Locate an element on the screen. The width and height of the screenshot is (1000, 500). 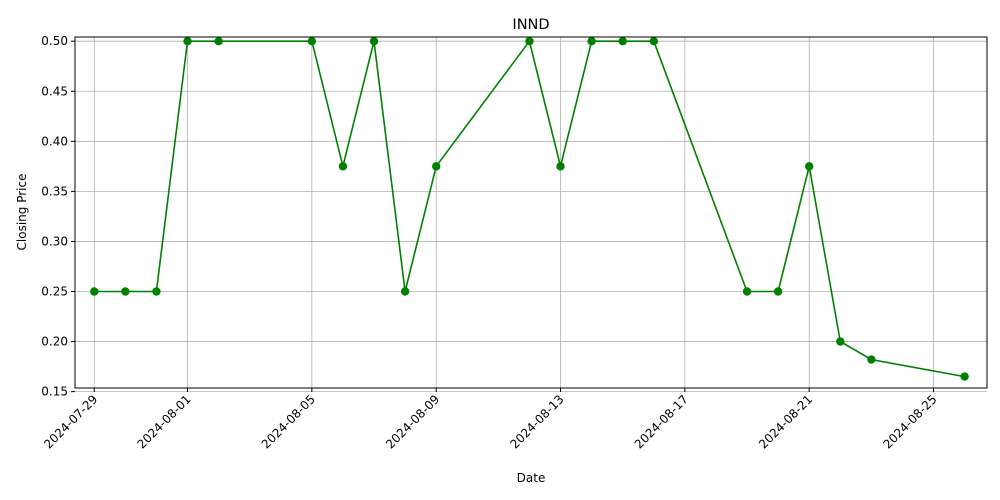
y-tick-label: 0.30 is located at coordinates (54, 241).